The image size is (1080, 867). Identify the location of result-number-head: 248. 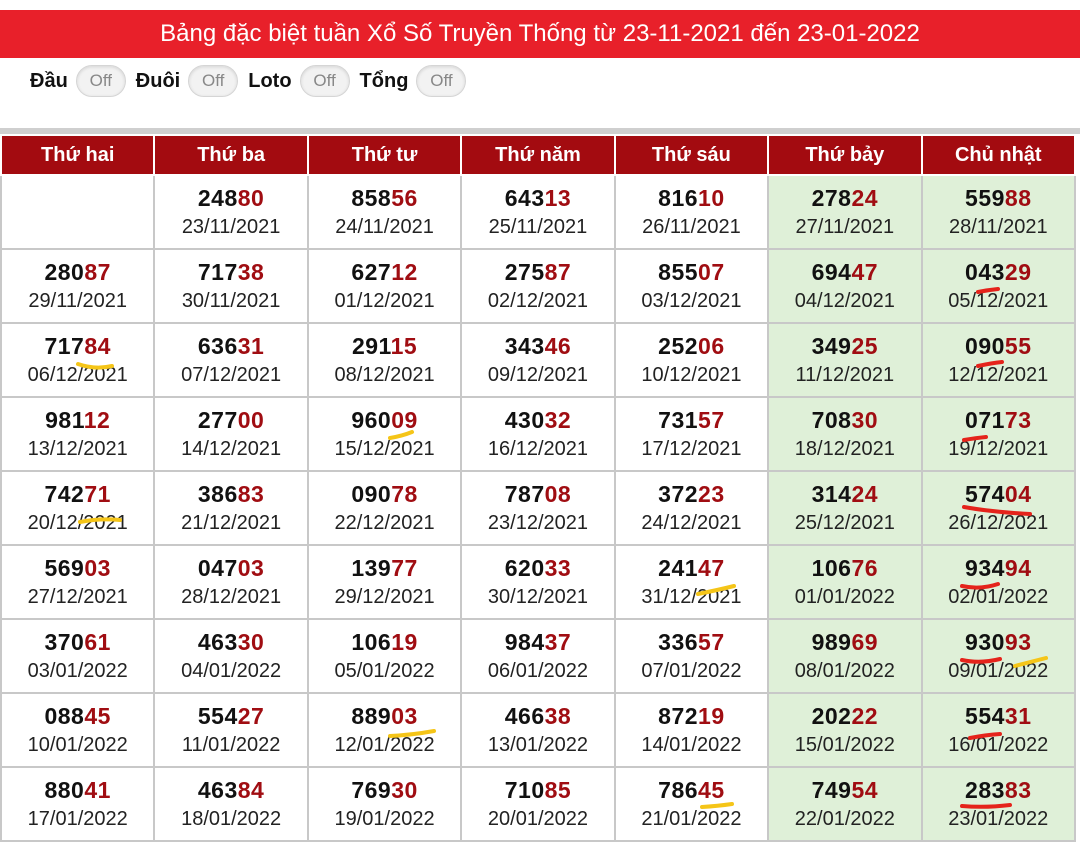
(217, 198).